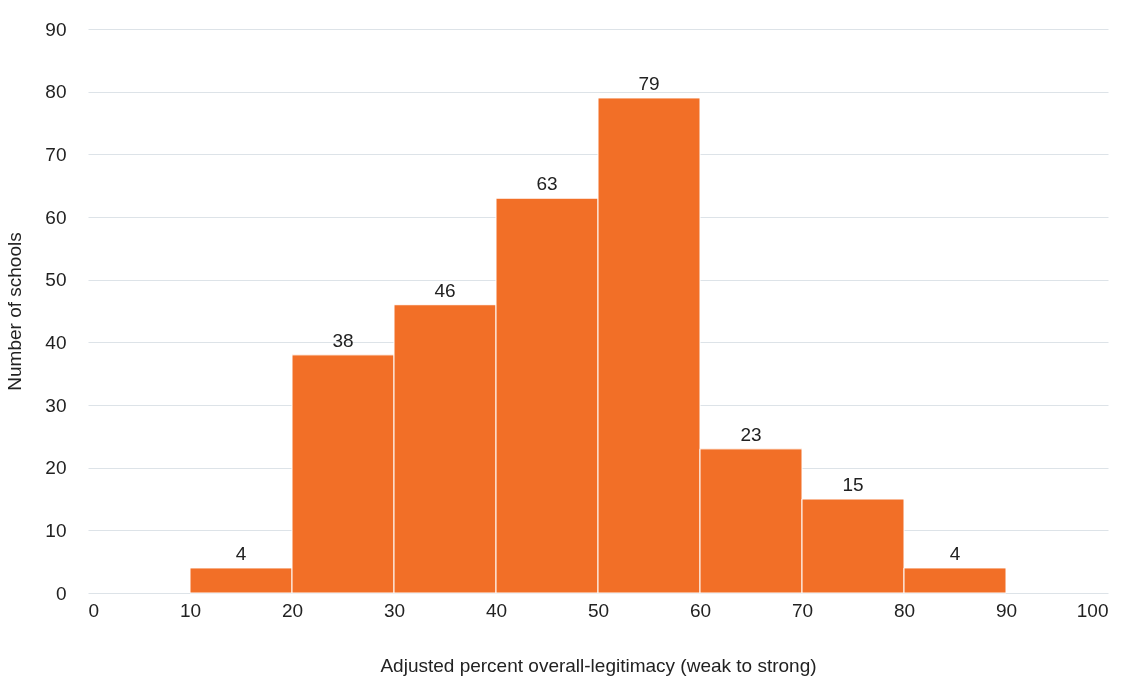 Image resolution: width=1148 pixels, height=694 pixels. What do you see at coordinates (1006, 610) in the screenshot?
I see `x-tick-label: 90` at bounding box center [1006, 610].